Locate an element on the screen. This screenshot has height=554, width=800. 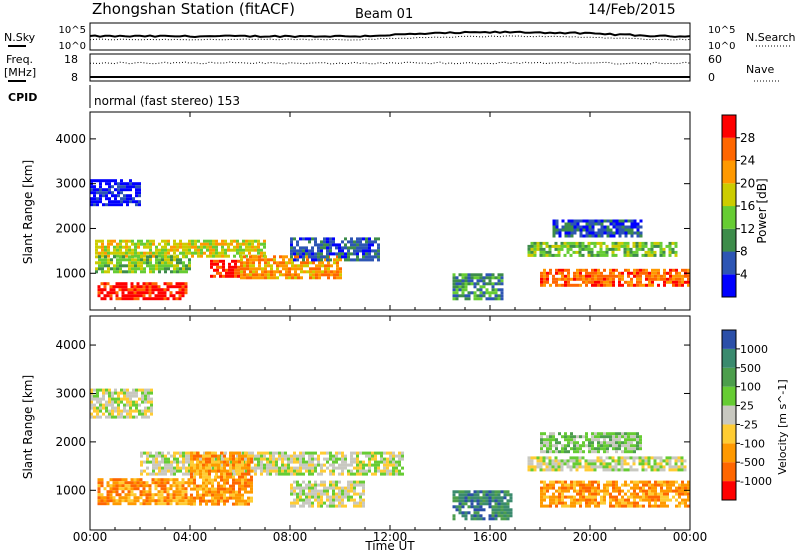
freq-panel: Freq. [MHz] 18 8 60 0 Nave is located at coordinates (392, 68).